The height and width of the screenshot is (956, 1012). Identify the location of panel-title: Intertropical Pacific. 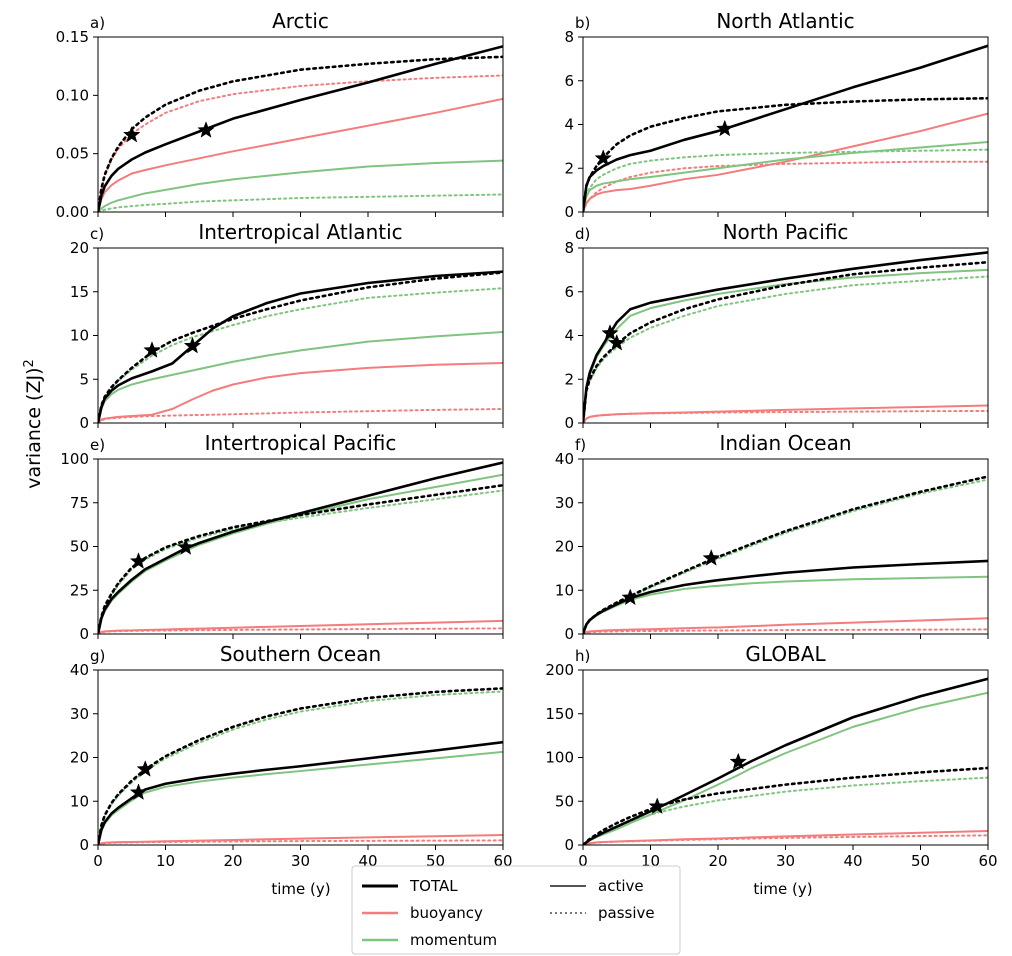
(301, 443).